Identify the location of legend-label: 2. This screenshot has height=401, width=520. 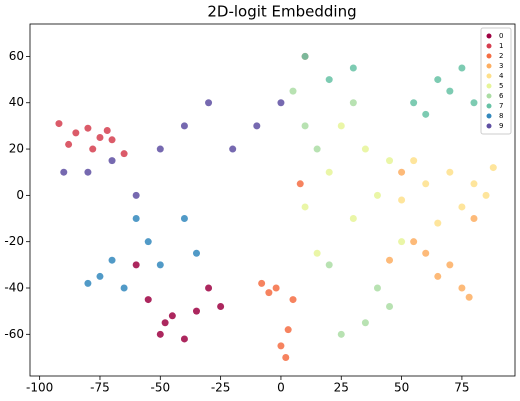
(501, 56).